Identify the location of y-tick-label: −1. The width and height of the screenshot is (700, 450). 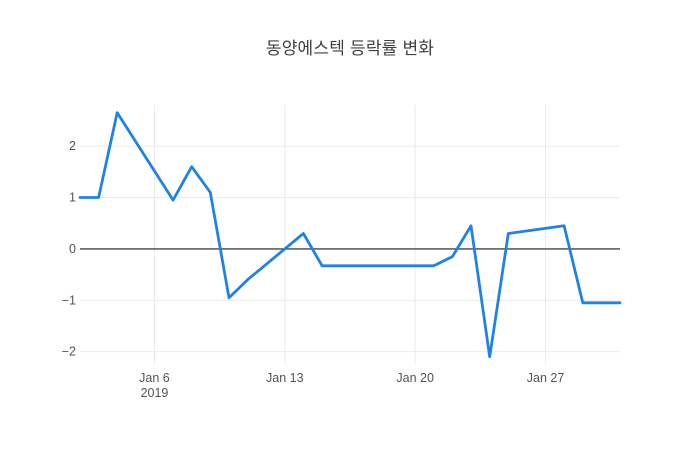
(69, 300).